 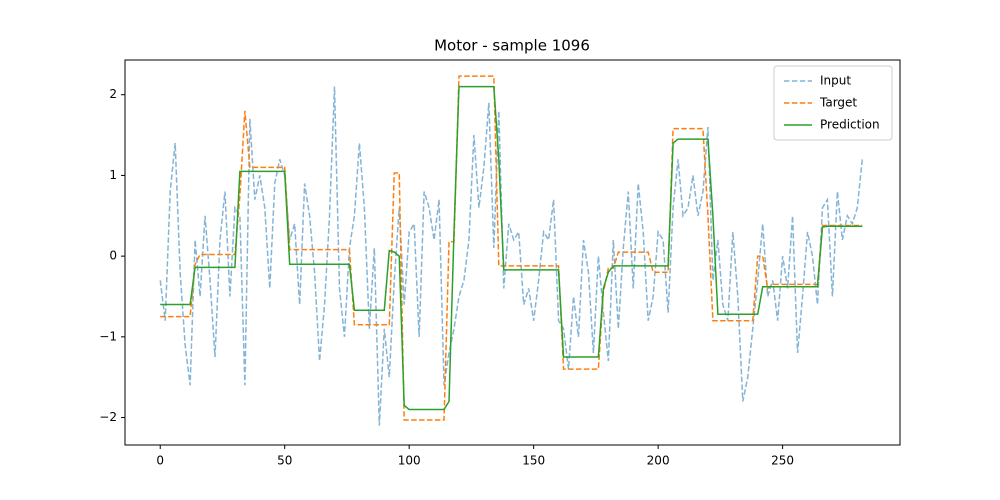 I want to click on y-tick-label: −2, so click(x=108, y=417).